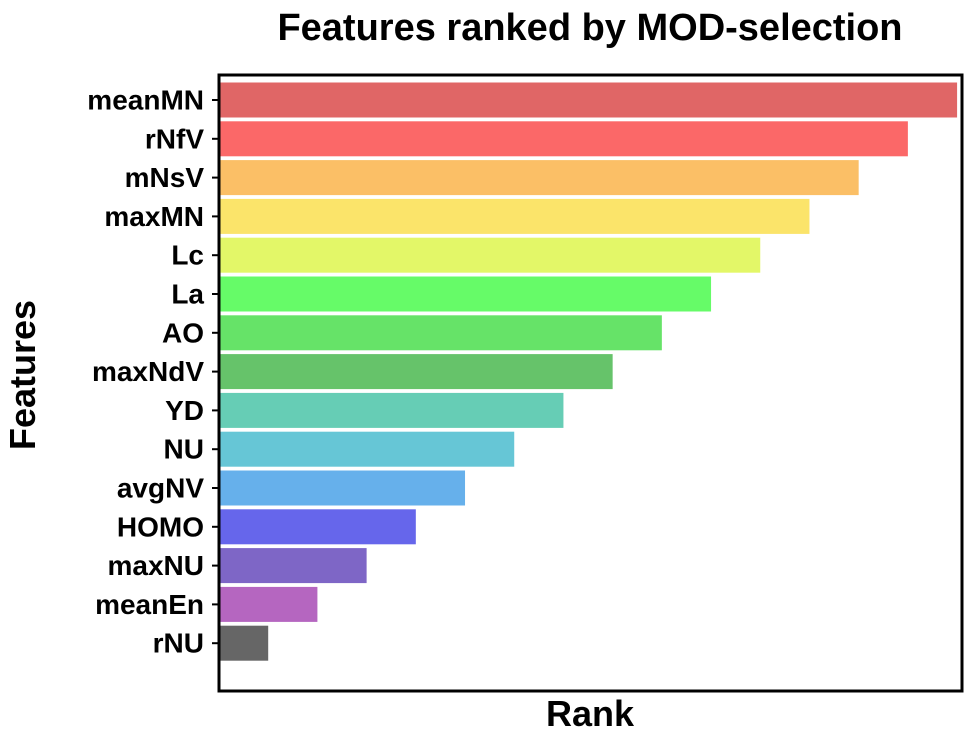 This screenshot has width=971, height=735. I want to click on x-axis-label: Rank, so click(590, 713).